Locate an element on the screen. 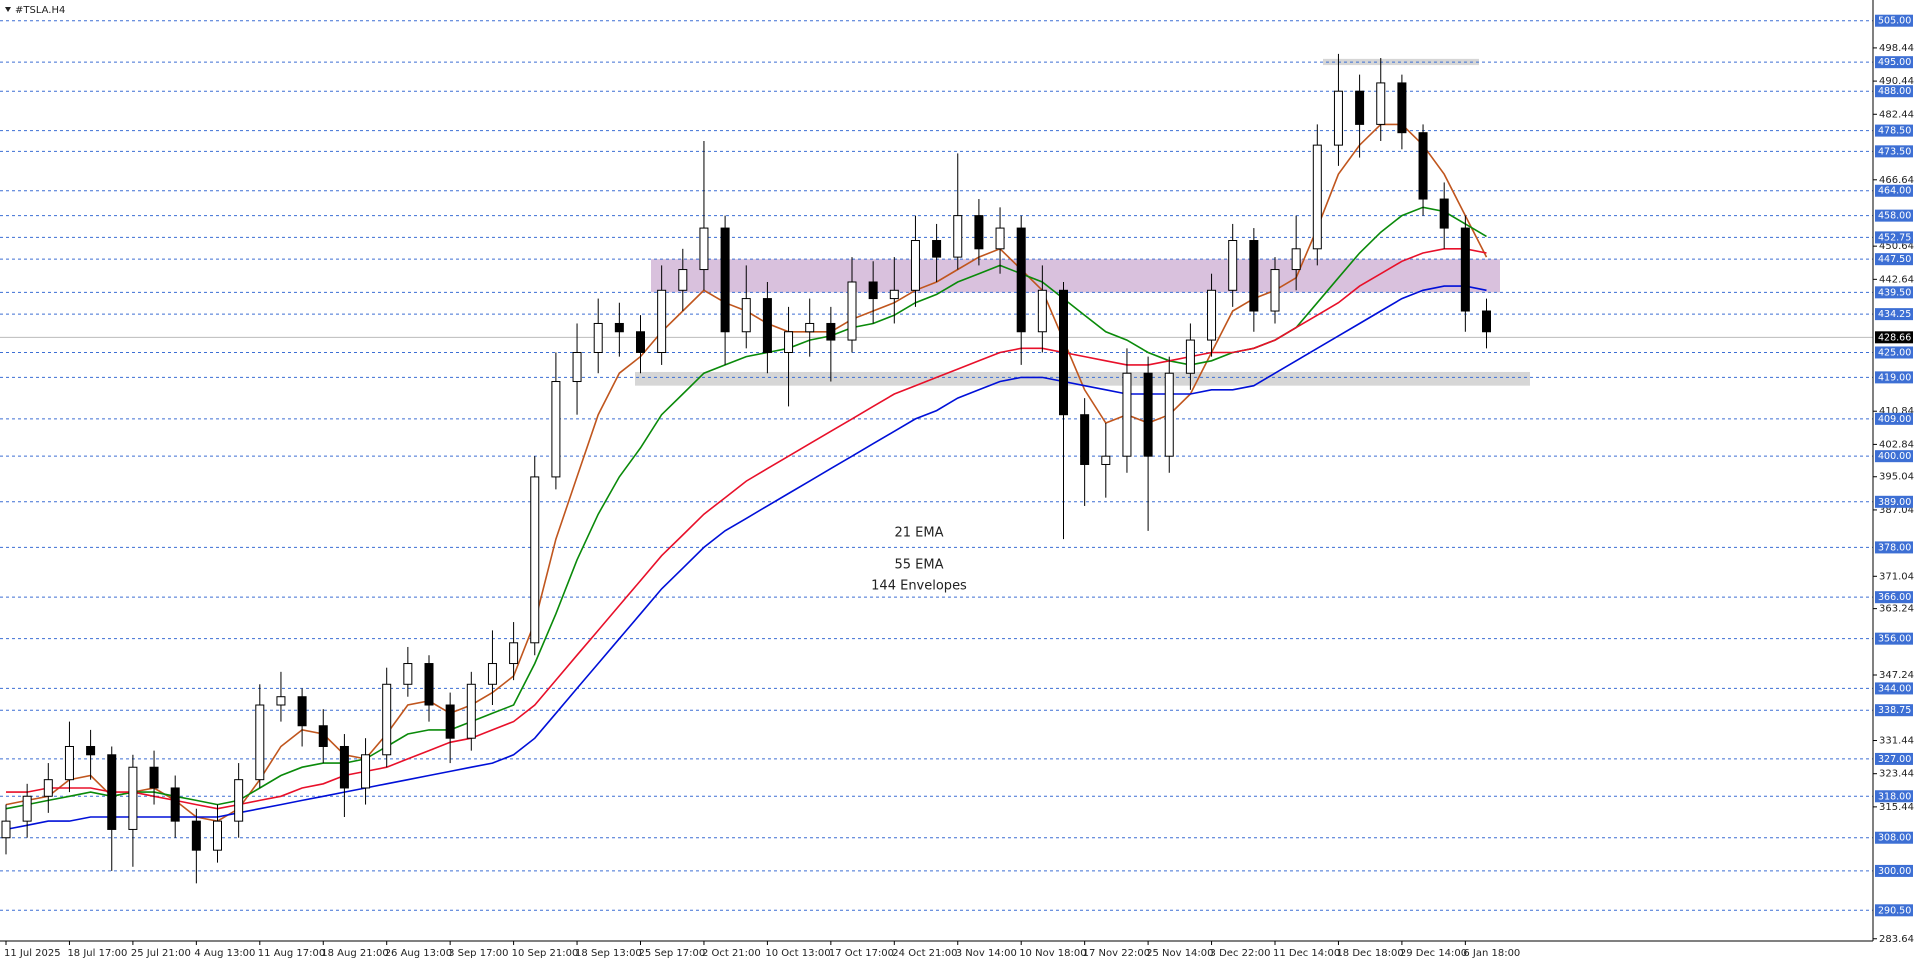 This screenshot has height=963, width=1916. y-tick-label: 410.84 is located at coordinates (1896, 411).